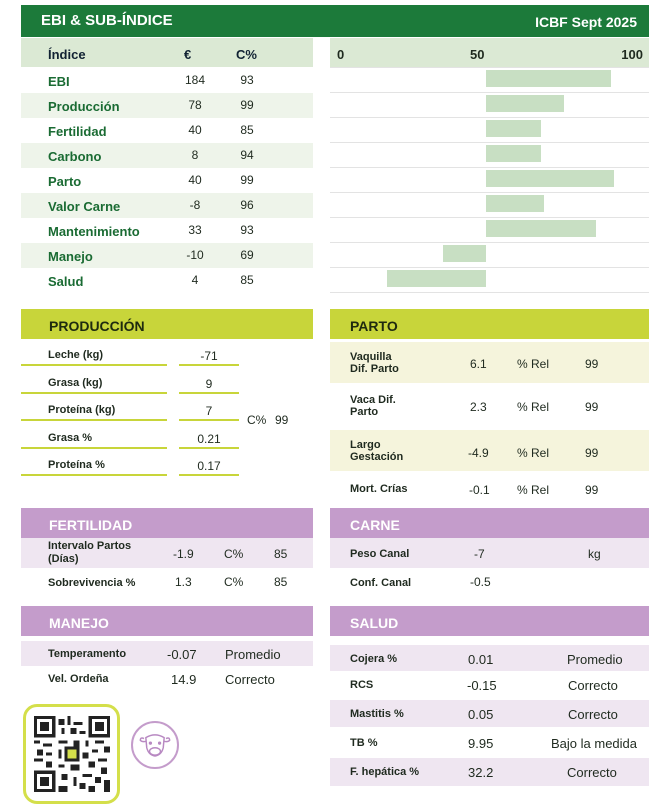  What do you see at coordinates (379, 489) in the screenshot?
I see `item-label: Mort. Crías` at bounding box center [379, 489].